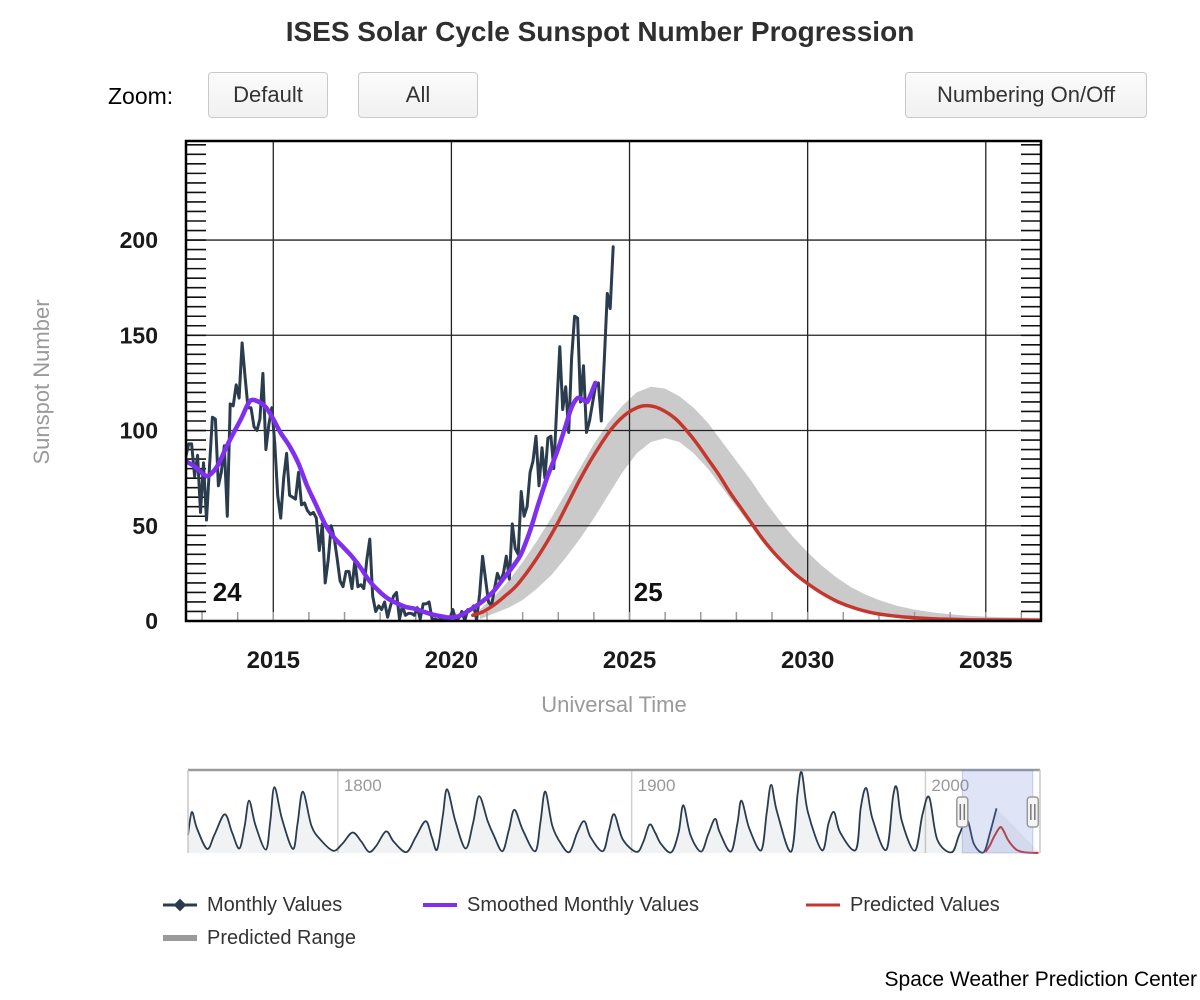 This screenshot has height=1000, width=1200. What do you see at coordinates (180, 905) in the screenshot?
I see `monthly-values-line-diamond-icon` at bounding box center [180, 905].